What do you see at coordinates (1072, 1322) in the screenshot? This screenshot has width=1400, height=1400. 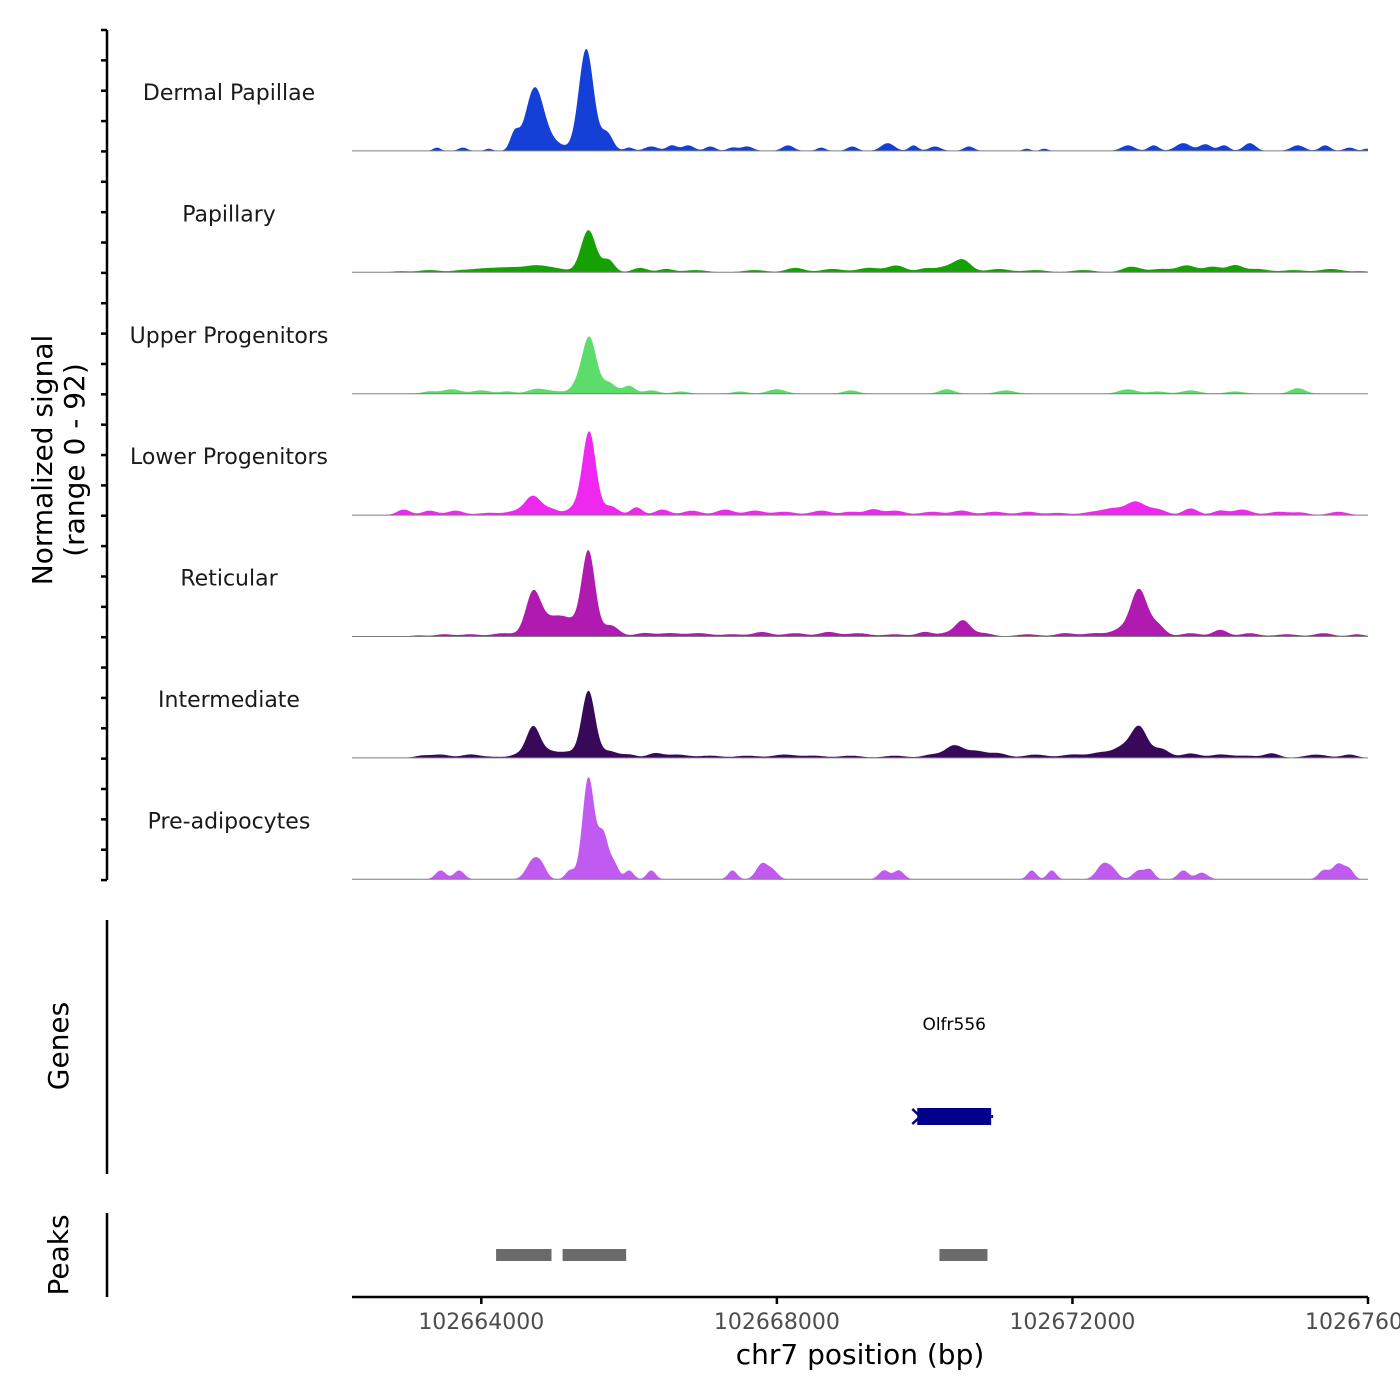 I see `x-tick-label: 102672000` at bounding box center [1072, 1322].